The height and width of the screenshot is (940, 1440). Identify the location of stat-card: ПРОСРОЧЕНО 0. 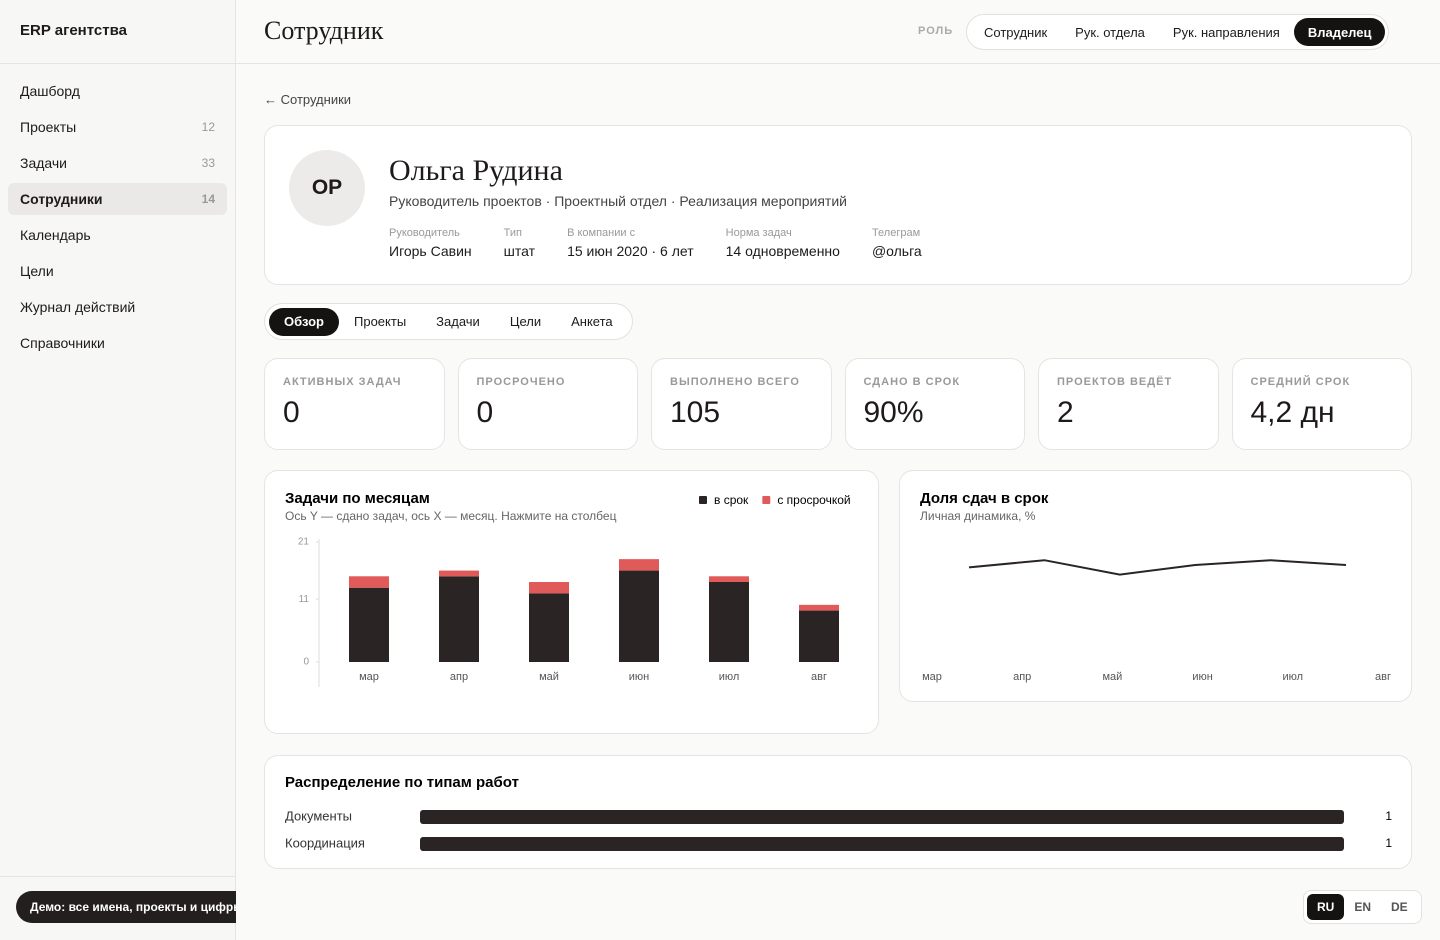
(547, 404).